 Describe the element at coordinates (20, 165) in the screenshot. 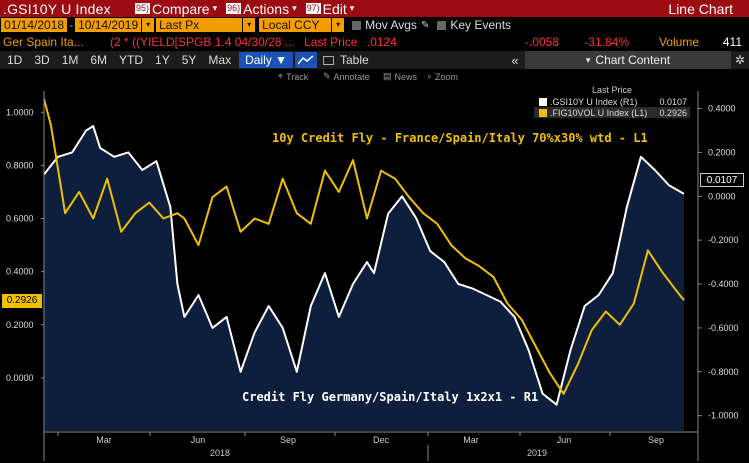

I see `left-axis-label-1: 0.8000` at that location.